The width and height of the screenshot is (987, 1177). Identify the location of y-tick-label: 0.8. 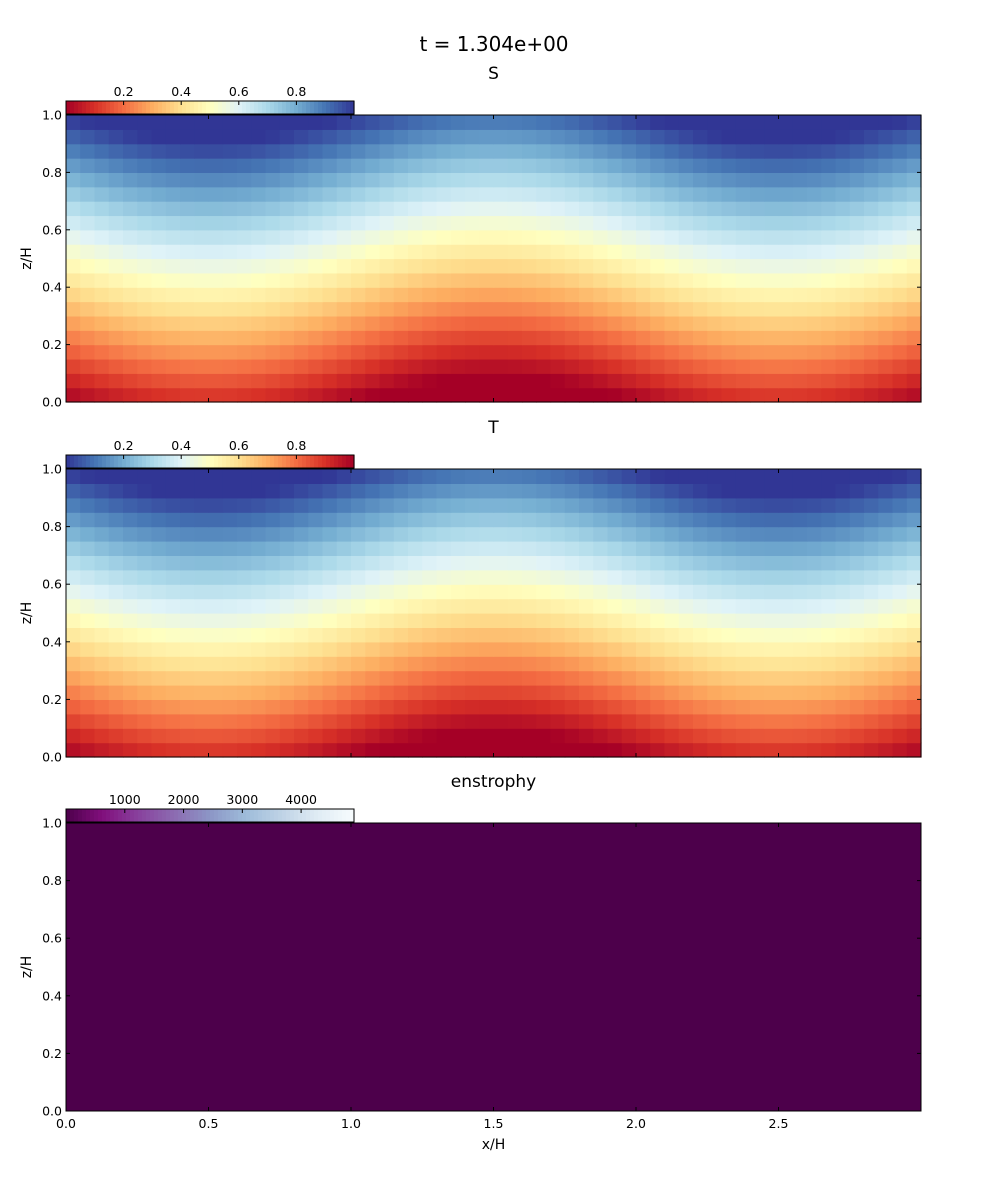
(52, 880).